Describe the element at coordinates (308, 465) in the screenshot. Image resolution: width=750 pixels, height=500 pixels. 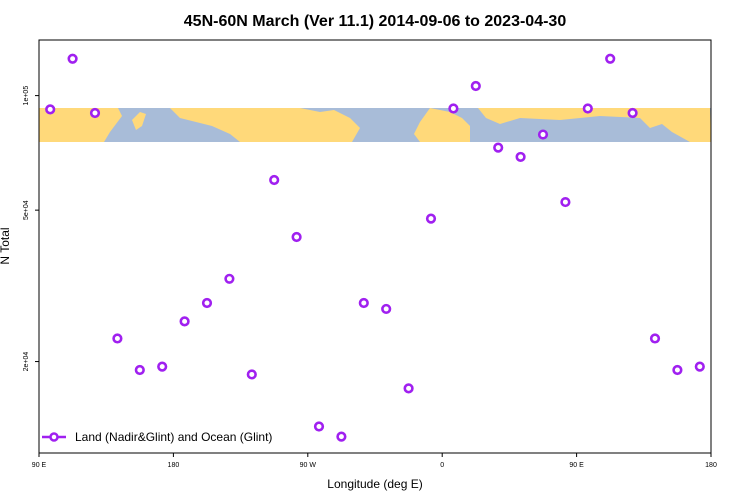
I see `x-tick-label: 90 W` at that location.